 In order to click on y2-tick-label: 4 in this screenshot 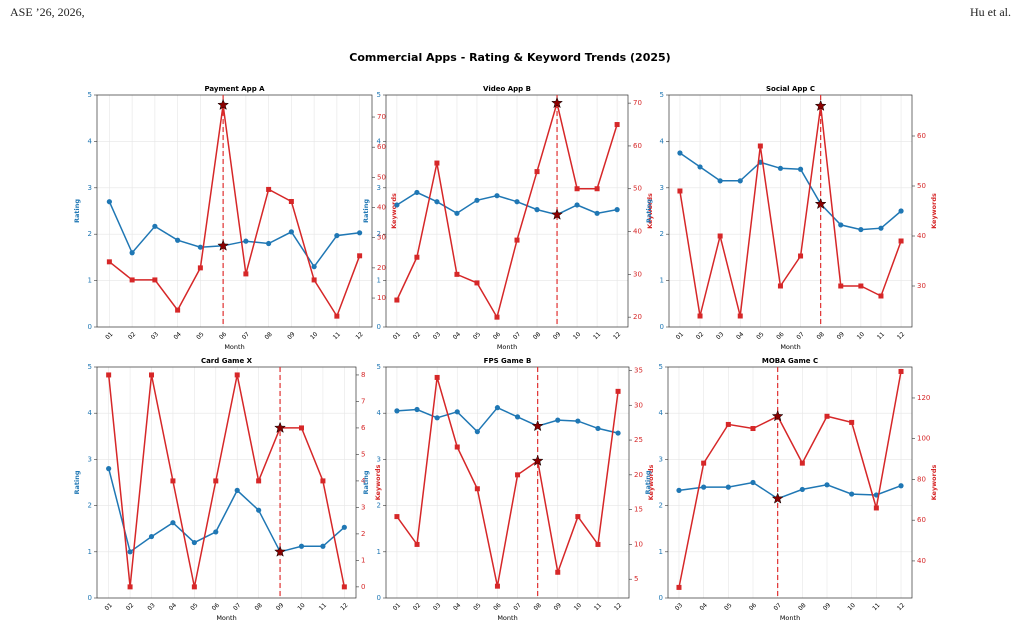, I will do `click(363, 481)`.